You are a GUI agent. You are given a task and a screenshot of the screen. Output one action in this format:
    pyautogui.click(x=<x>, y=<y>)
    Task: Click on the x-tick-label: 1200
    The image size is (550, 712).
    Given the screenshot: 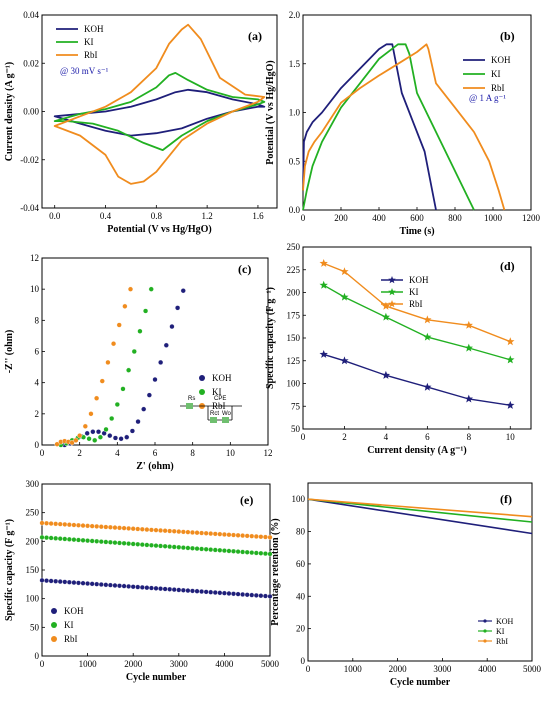 What is the action you would take?
    pyautogui.click(x=531, y=218)
    